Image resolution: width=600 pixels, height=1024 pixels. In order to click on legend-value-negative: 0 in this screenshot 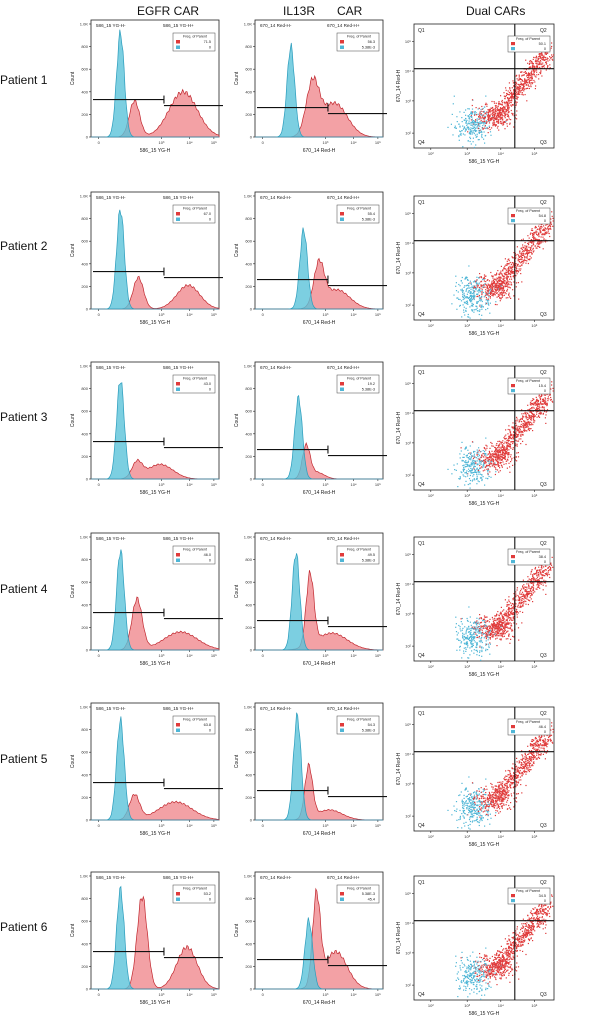, I will do `click(545, 562)`.